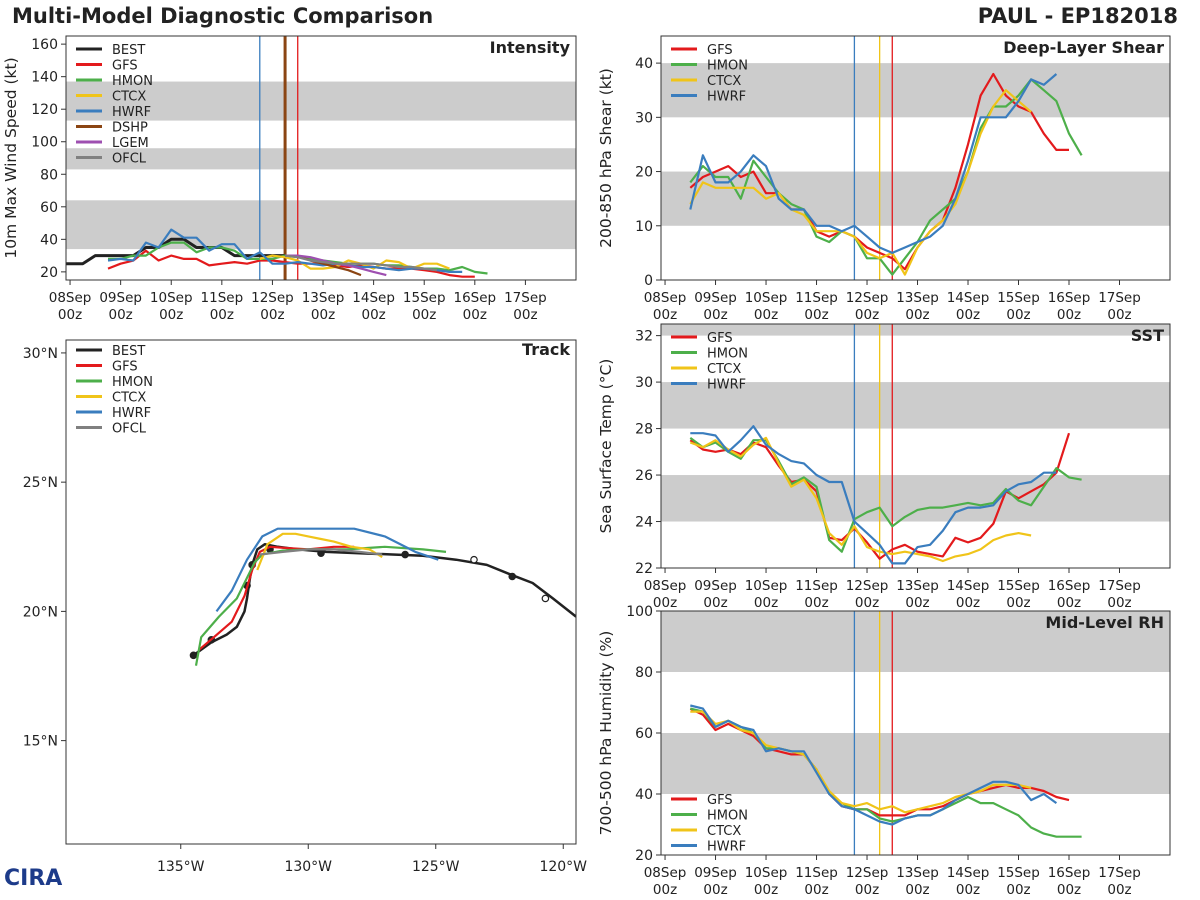 This screenshot has height=900, width=1200. Describe the element at coordinates (648, 281) in the screenshot. I see `y-tick-label: 0` at that location.